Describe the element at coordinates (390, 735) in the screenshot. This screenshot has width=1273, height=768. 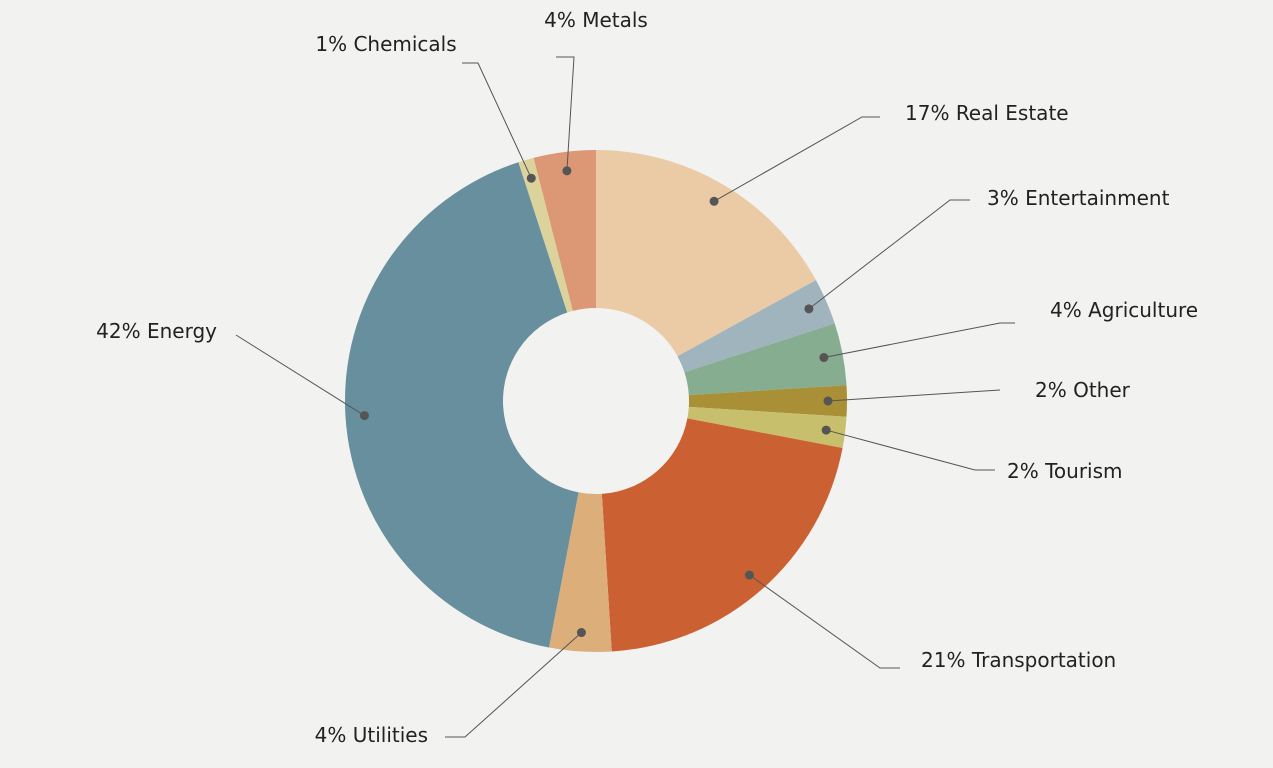
I see `data-label-category: Utilities` at that location.